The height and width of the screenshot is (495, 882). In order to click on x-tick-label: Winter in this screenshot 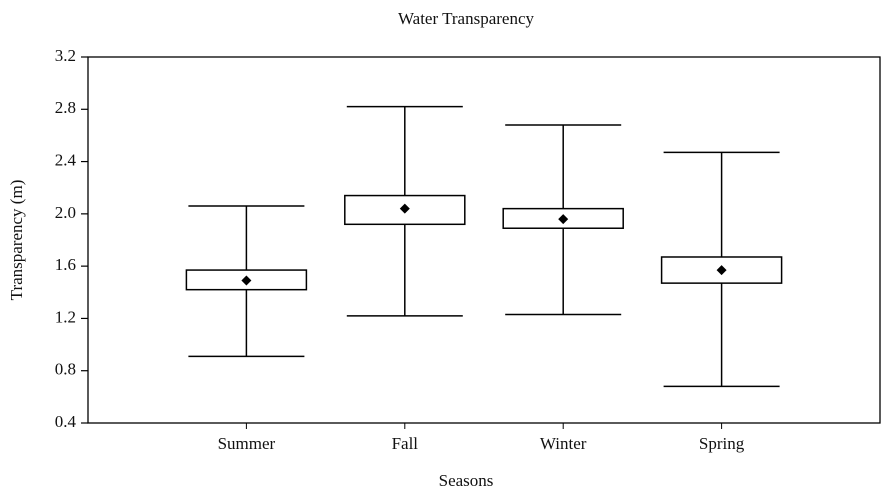, I will do `click(563, 443)`.